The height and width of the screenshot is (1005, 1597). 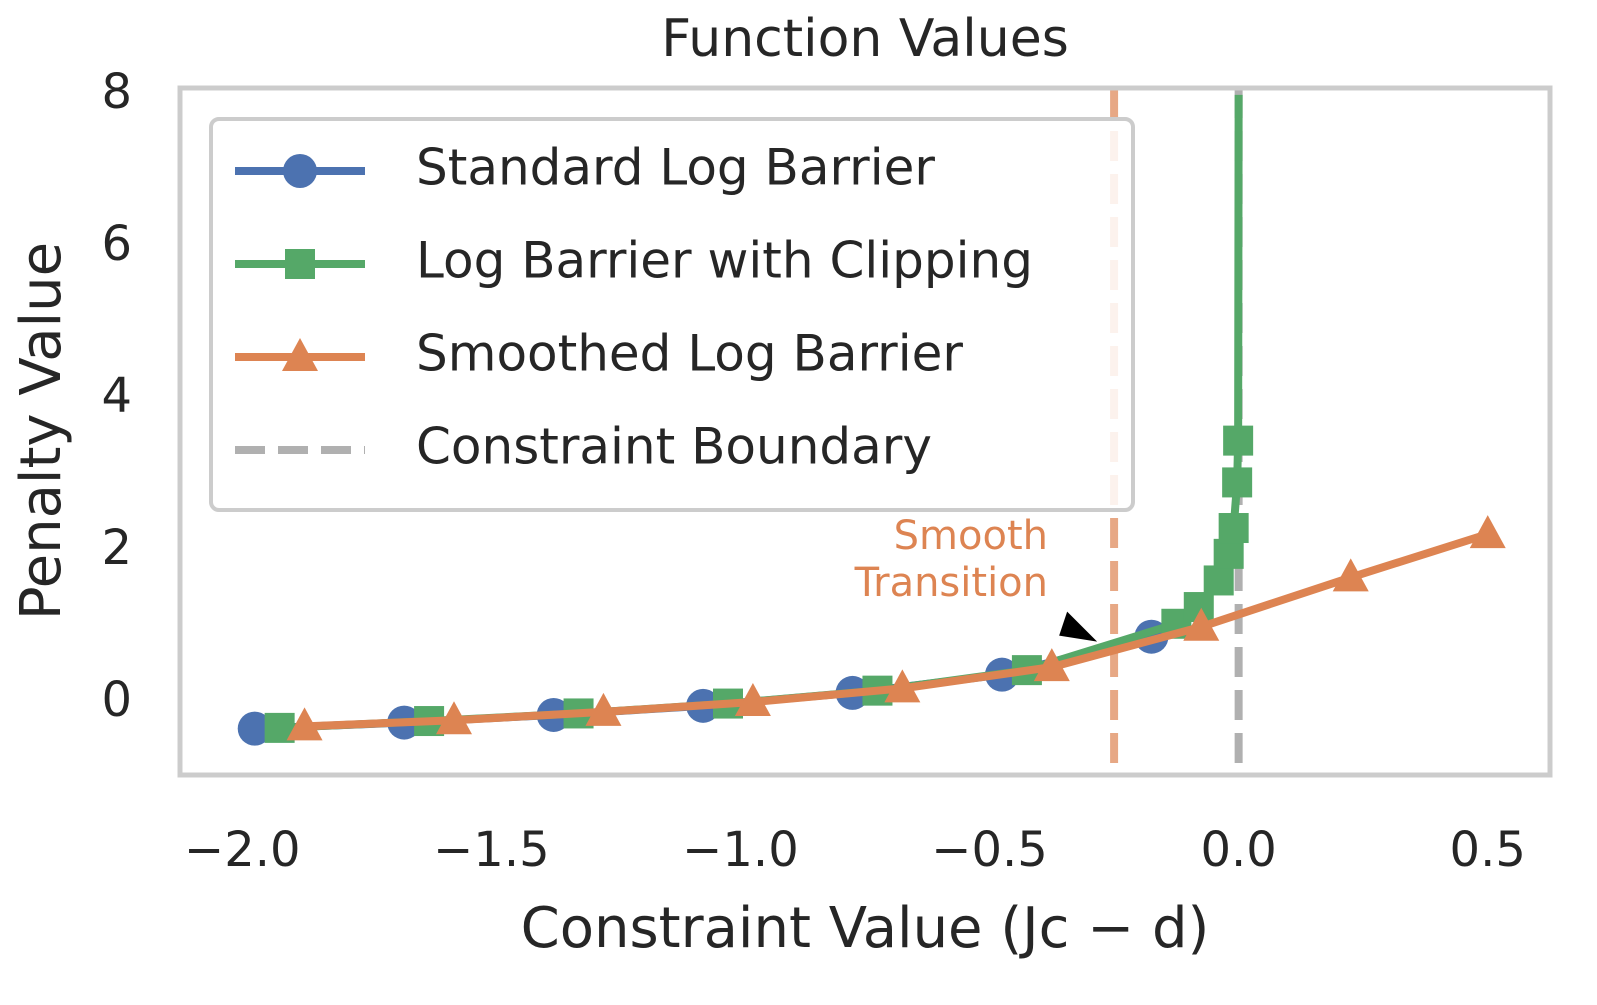 I want to click on legend-label: Constraint Boundary, so click(x=674, y=447).